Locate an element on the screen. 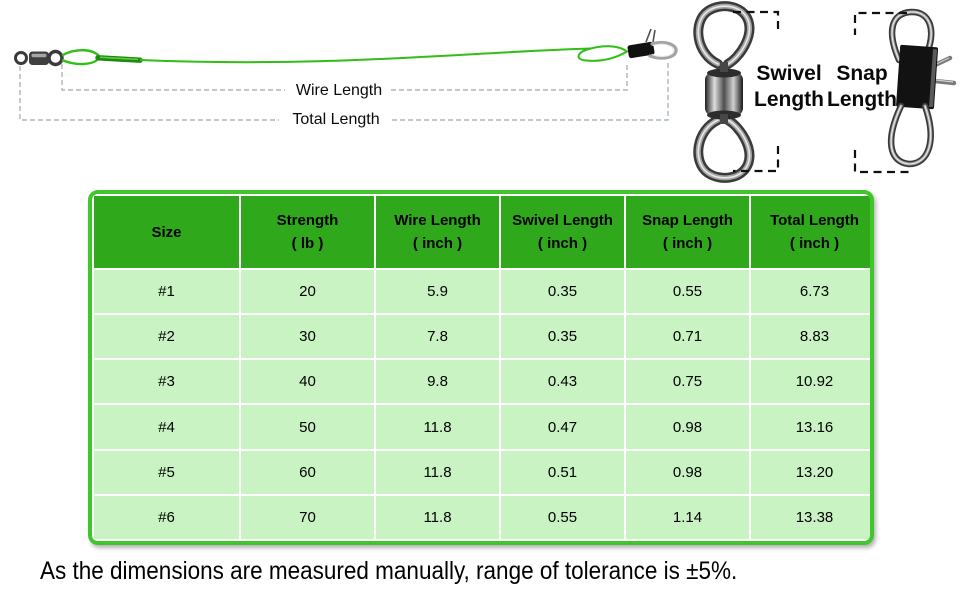 This screenshot has height=600, width=970. cell-total-length: 13.16 is located at coordinates (809, 427).